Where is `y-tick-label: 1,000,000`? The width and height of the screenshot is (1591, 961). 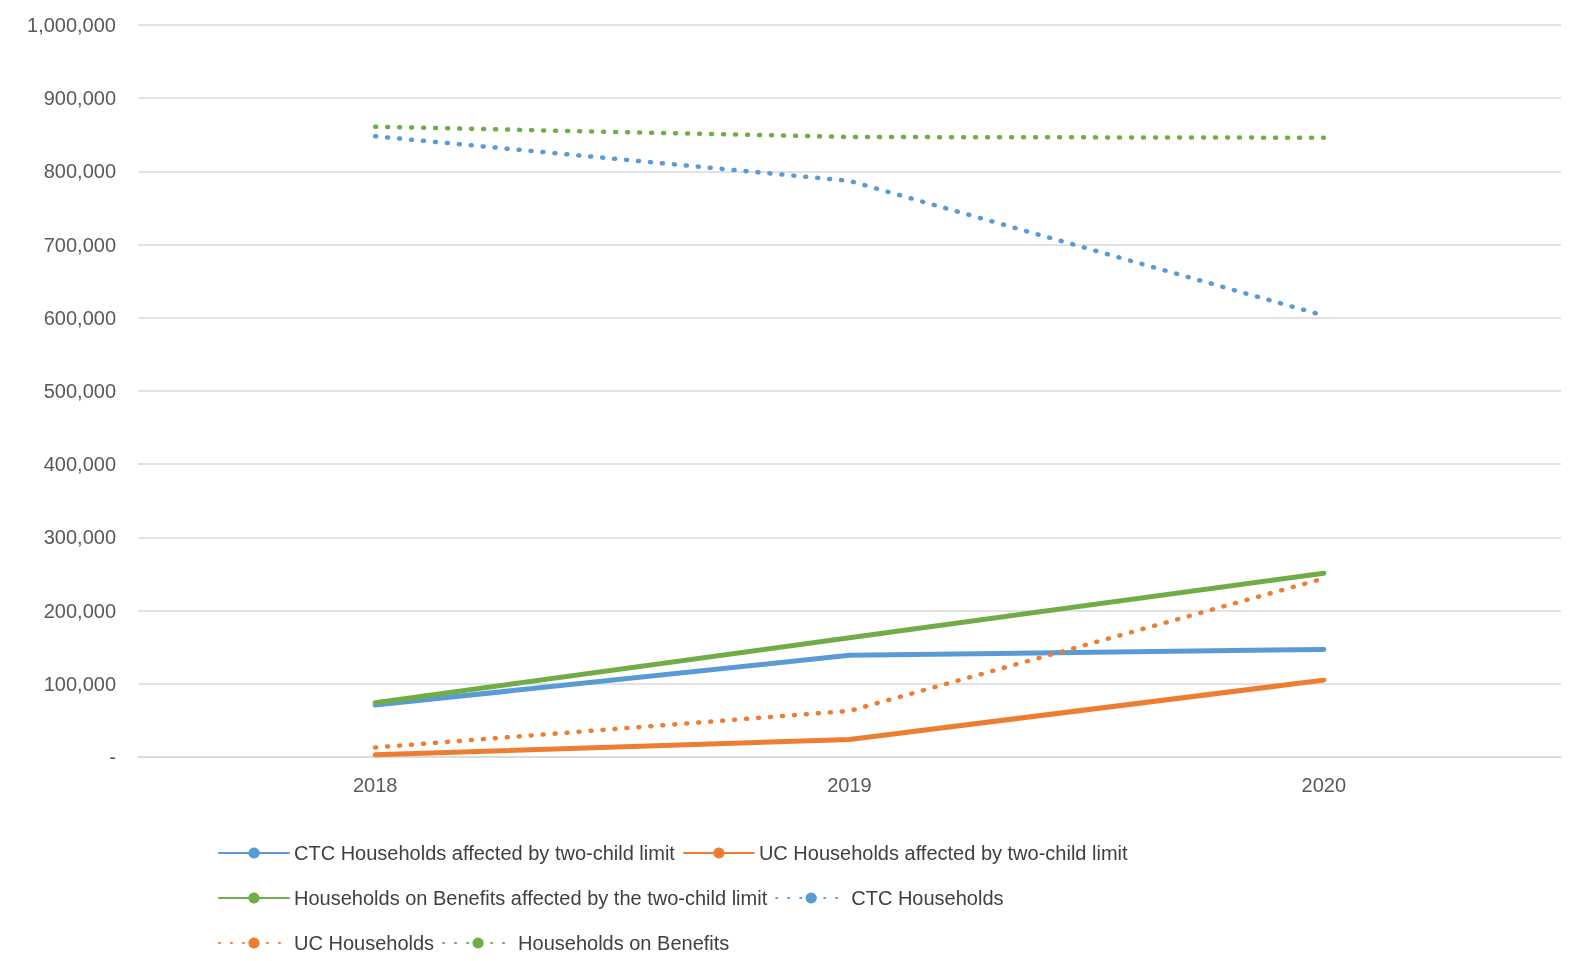
y-tick-label: 1,000,000 is located at coordinates (71, 25).